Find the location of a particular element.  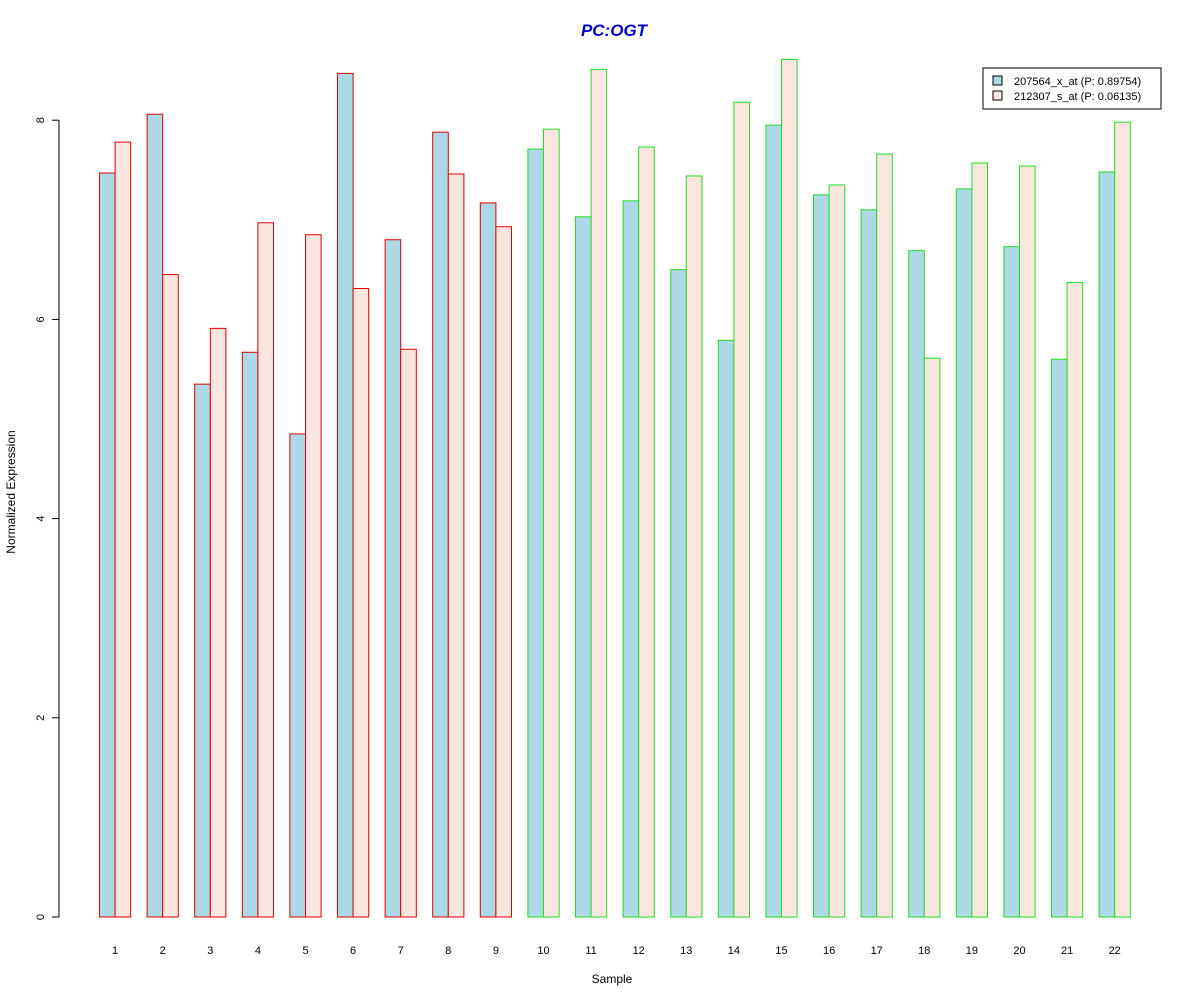

y-tick-label: 8 is located at coordinates (41, 120).